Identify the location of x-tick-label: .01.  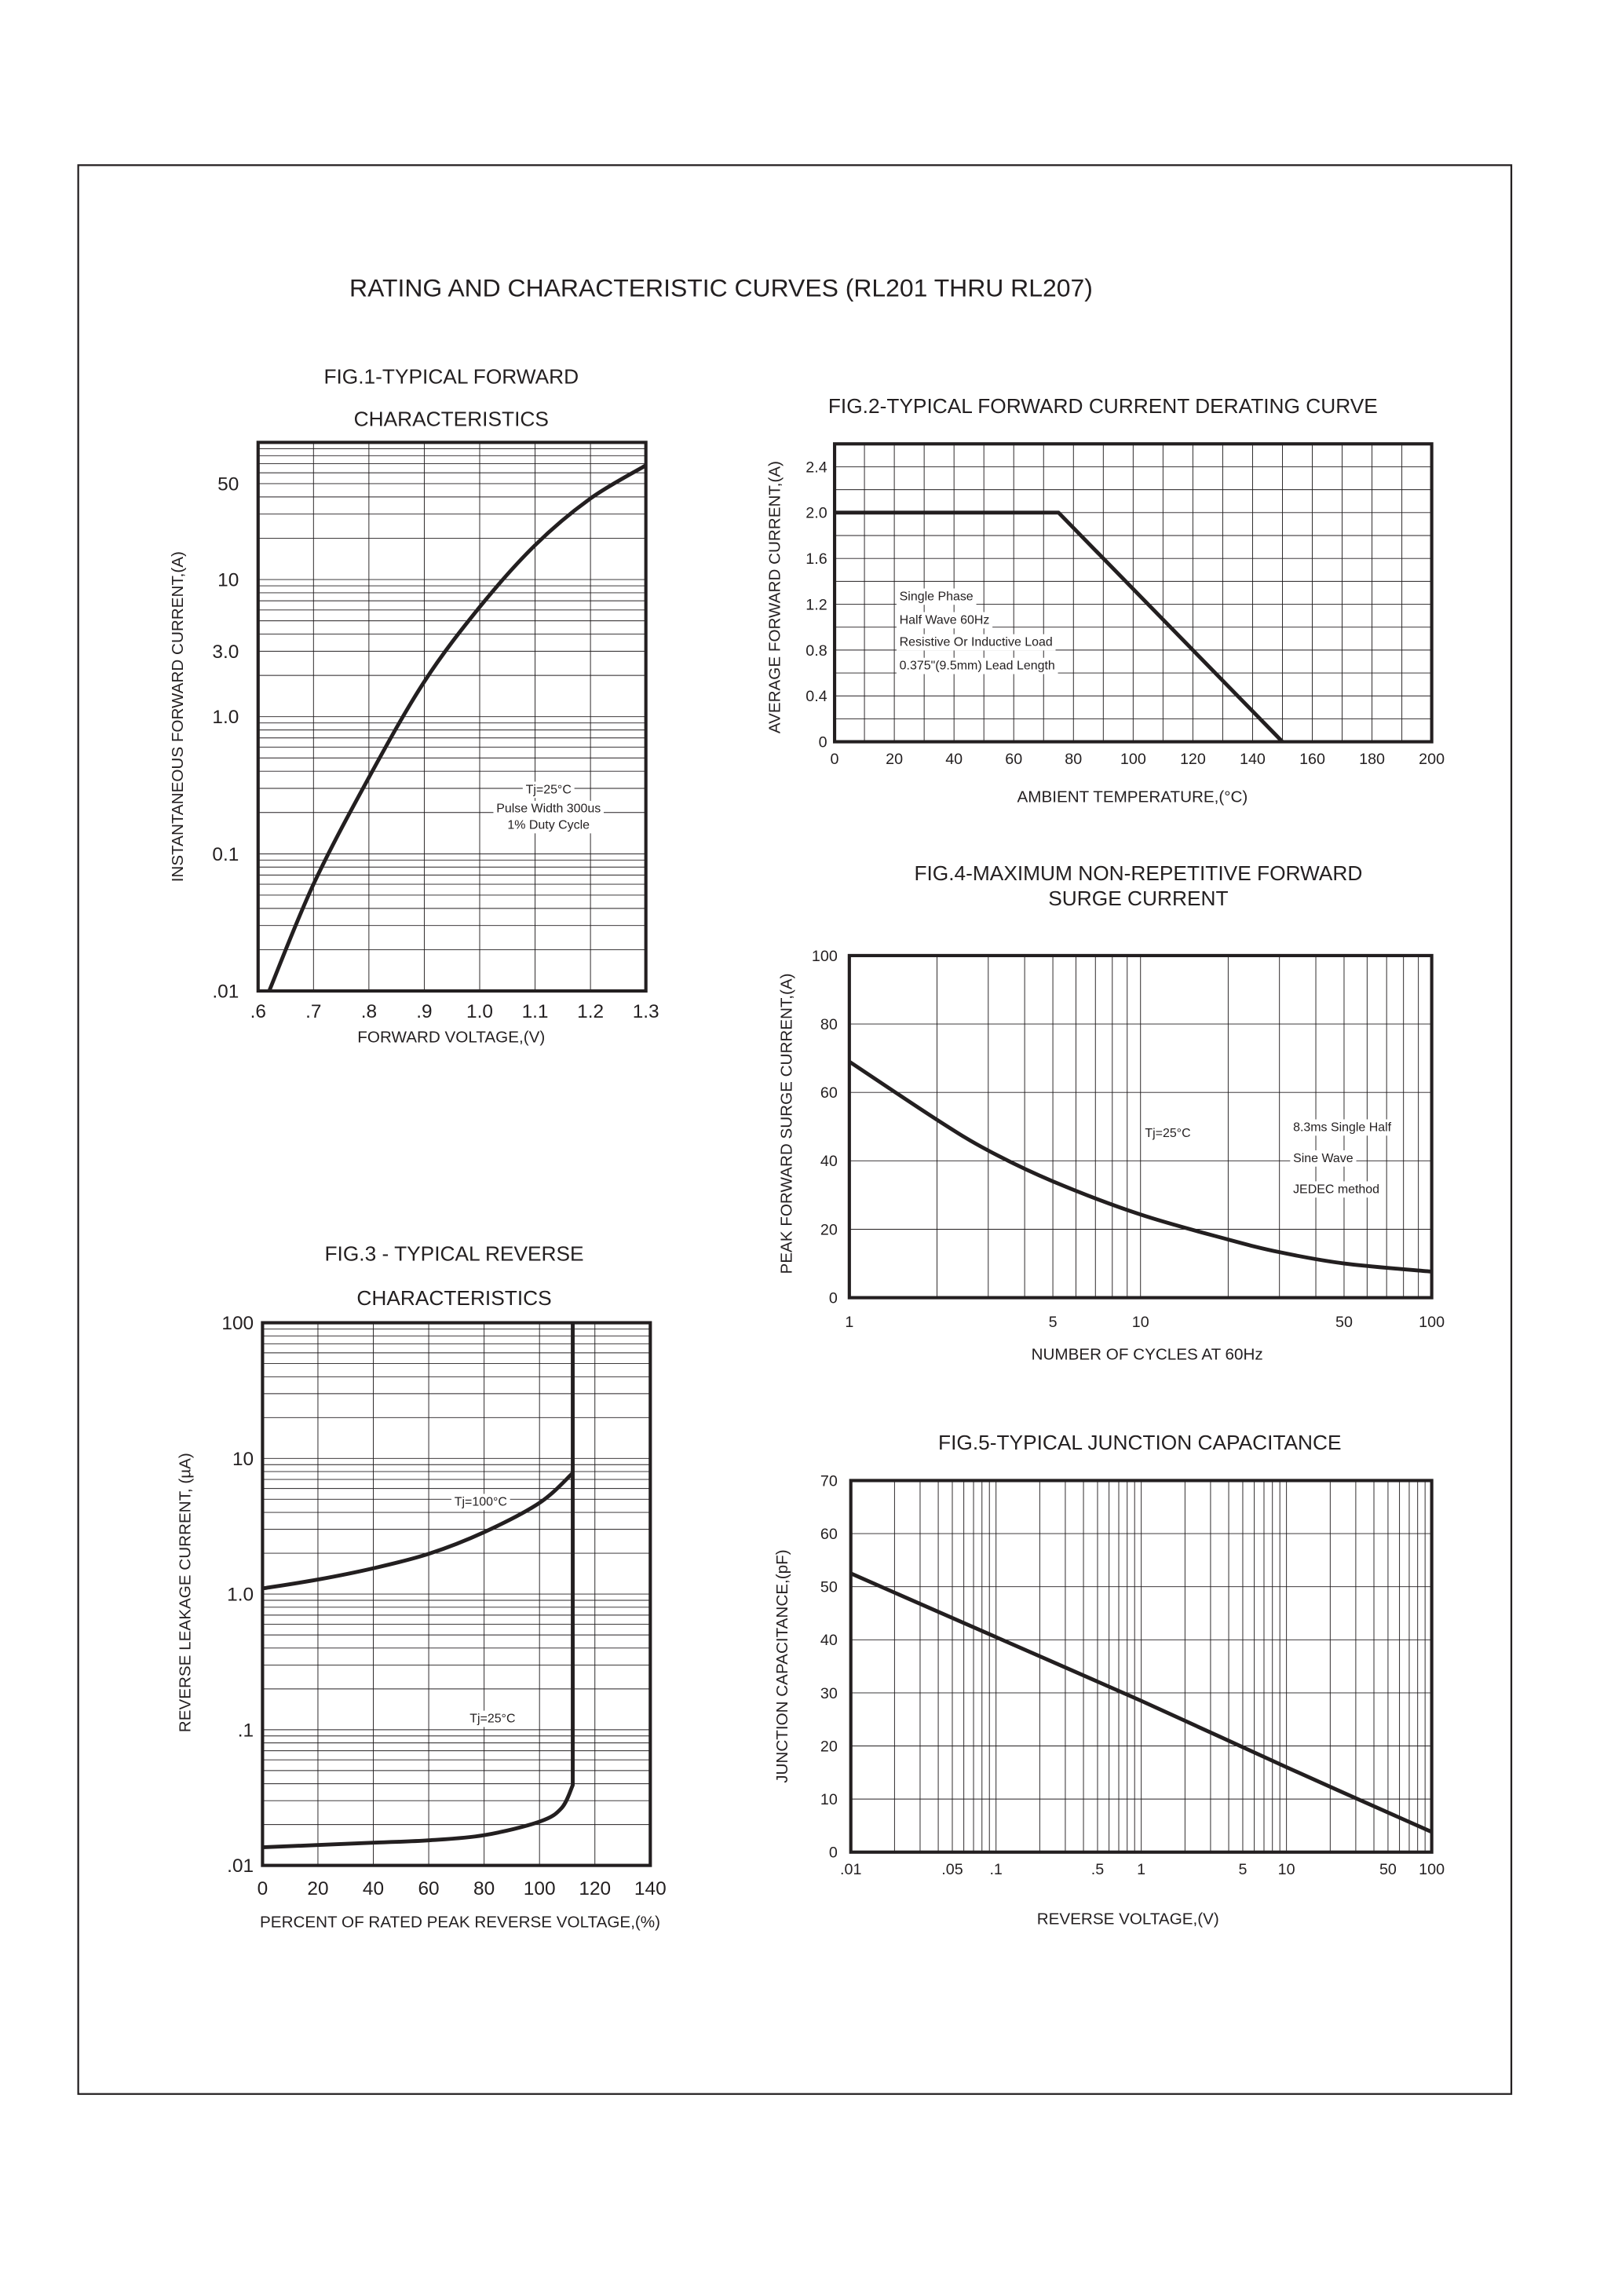
(850, 1870).